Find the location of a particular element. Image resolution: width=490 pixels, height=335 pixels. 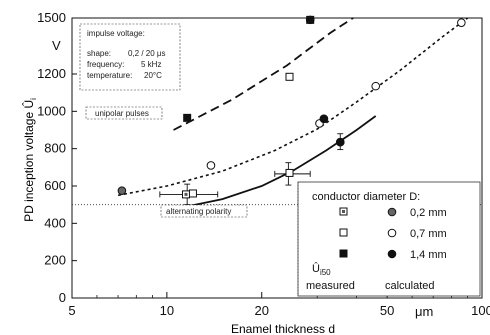

svg-text: frequency: is located at coordinates (105, 64).